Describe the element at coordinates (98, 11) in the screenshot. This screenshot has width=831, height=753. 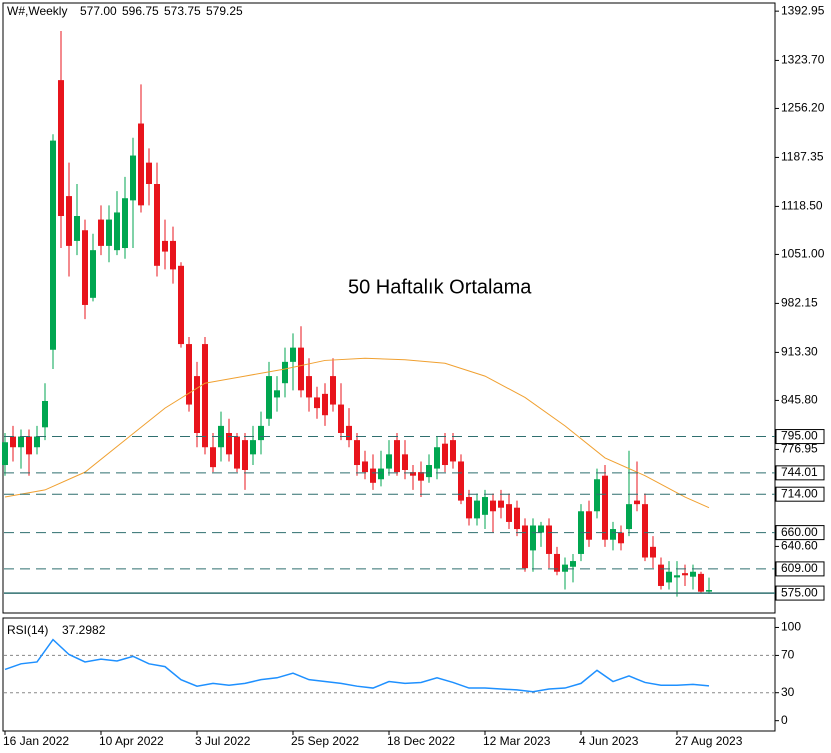
I see `ohlc-label: 577.00` at that location.